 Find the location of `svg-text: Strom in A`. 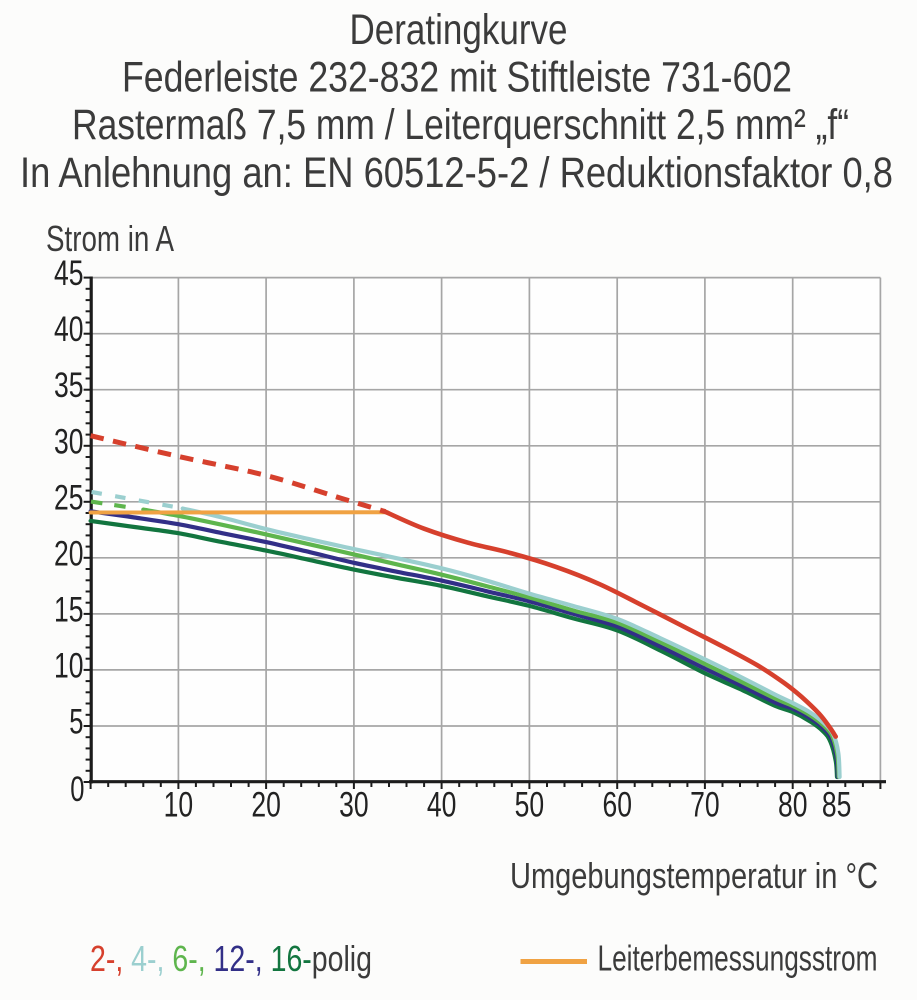

svg-text: Strom in A is located at coordinates (110, 238).